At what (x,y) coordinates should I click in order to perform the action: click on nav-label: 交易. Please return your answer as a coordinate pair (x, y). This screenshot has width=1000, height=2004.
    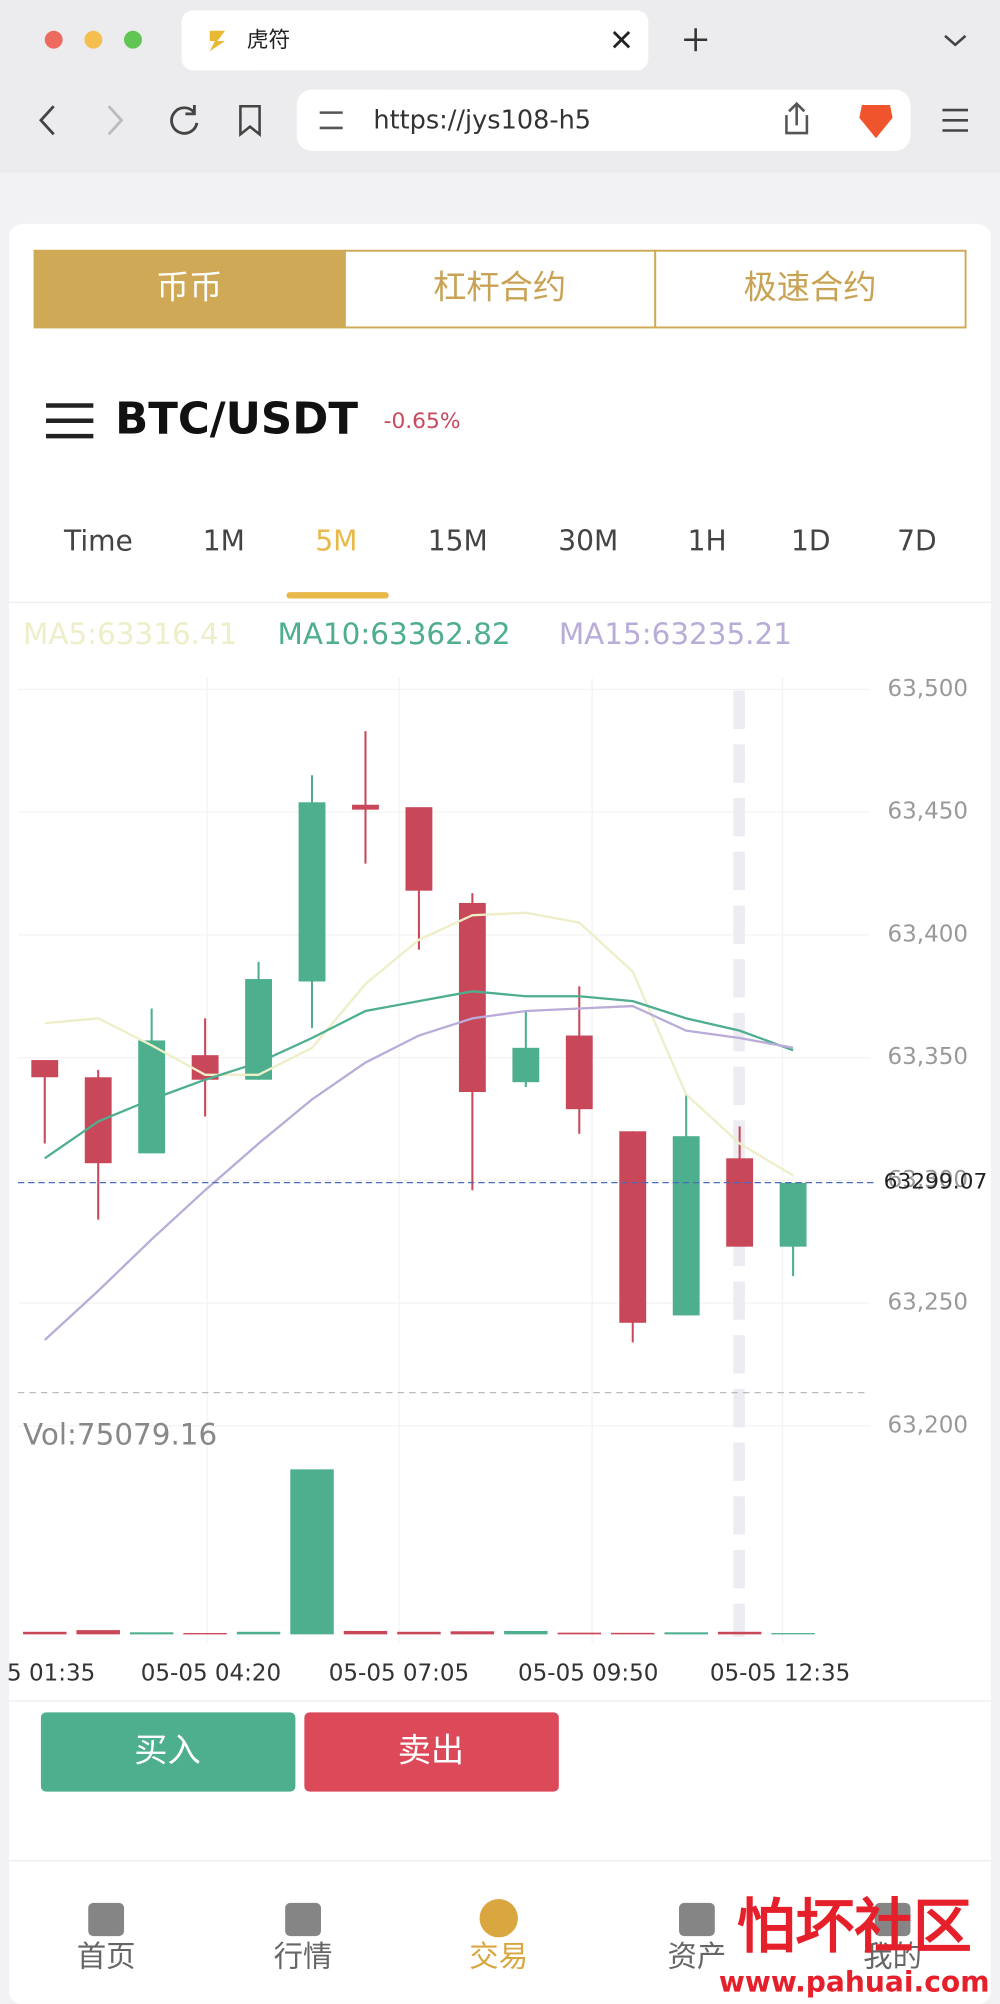
    Looking at the image, I should click on (498, 1956).